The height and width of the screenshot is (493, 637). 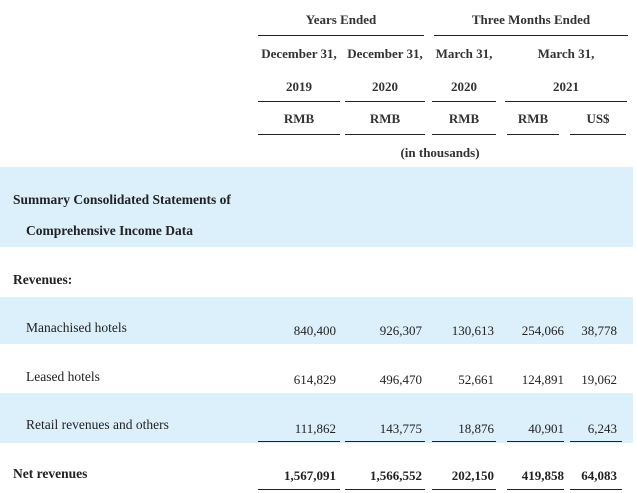 I want to click on years-ended-header: Years Ended, so click(x=341, y=19).